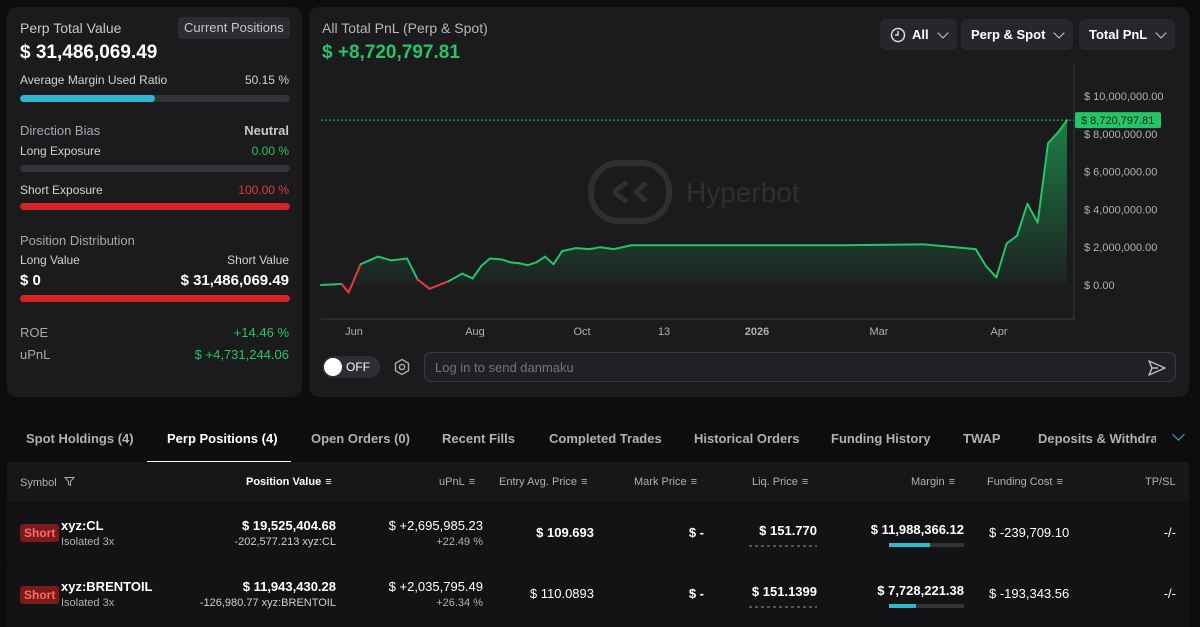  I want to click on y-tick-label: $ 4,000,000.00, so click(1120, 210).